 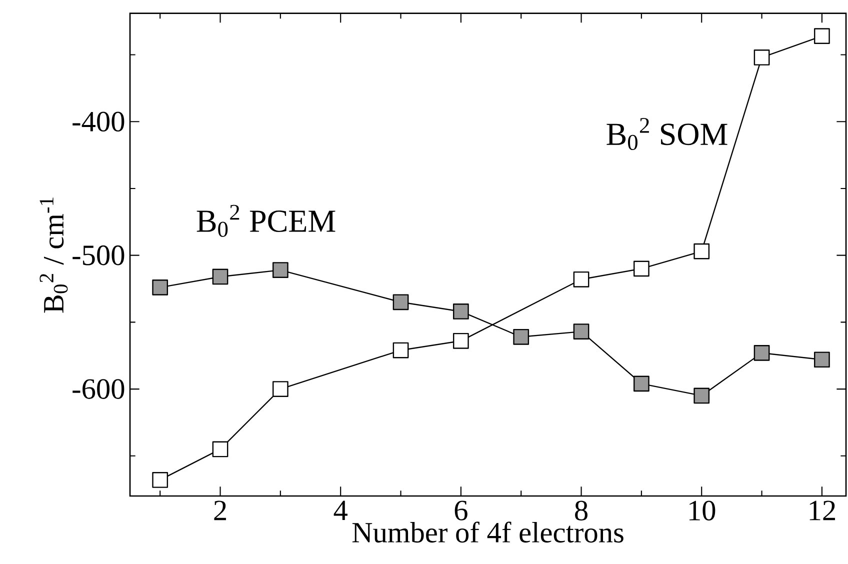 I want to click on x-tick-label: 12, so click(x=822, y=510).